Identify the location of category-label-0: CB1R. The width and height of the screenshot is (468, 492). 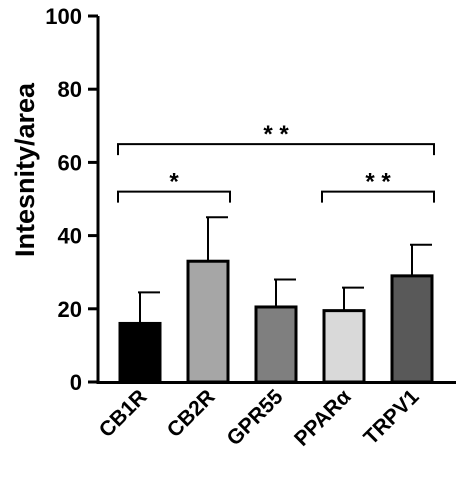
(123, 413).